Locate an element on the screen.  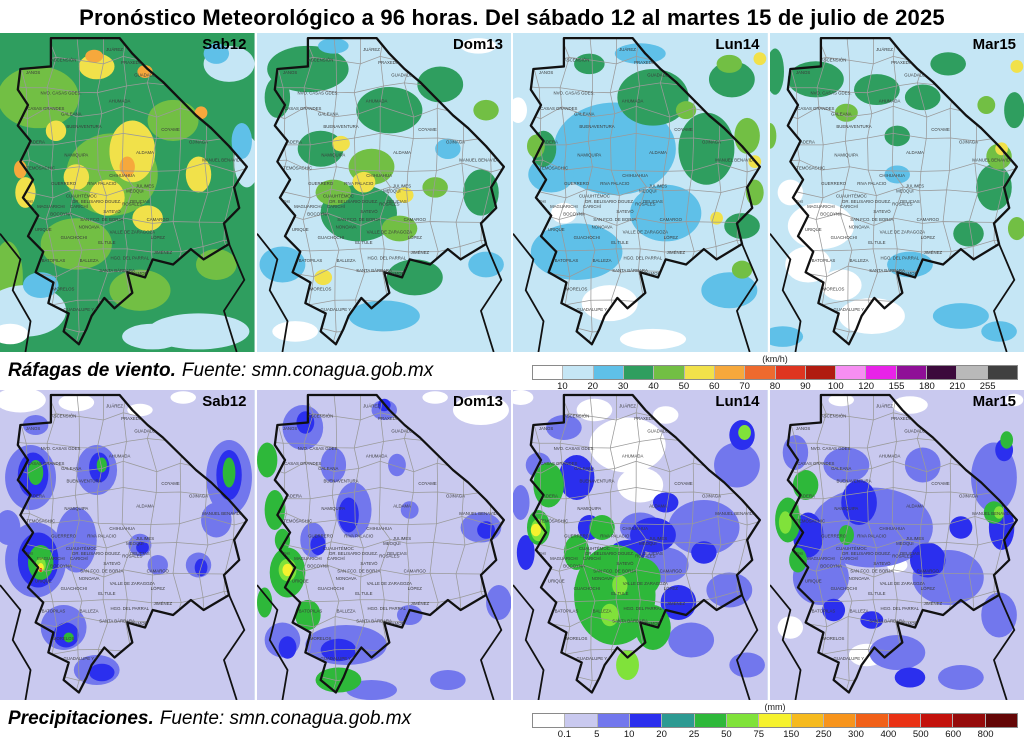
svg-text: BALLEZA is located at coordinates (89, 260).